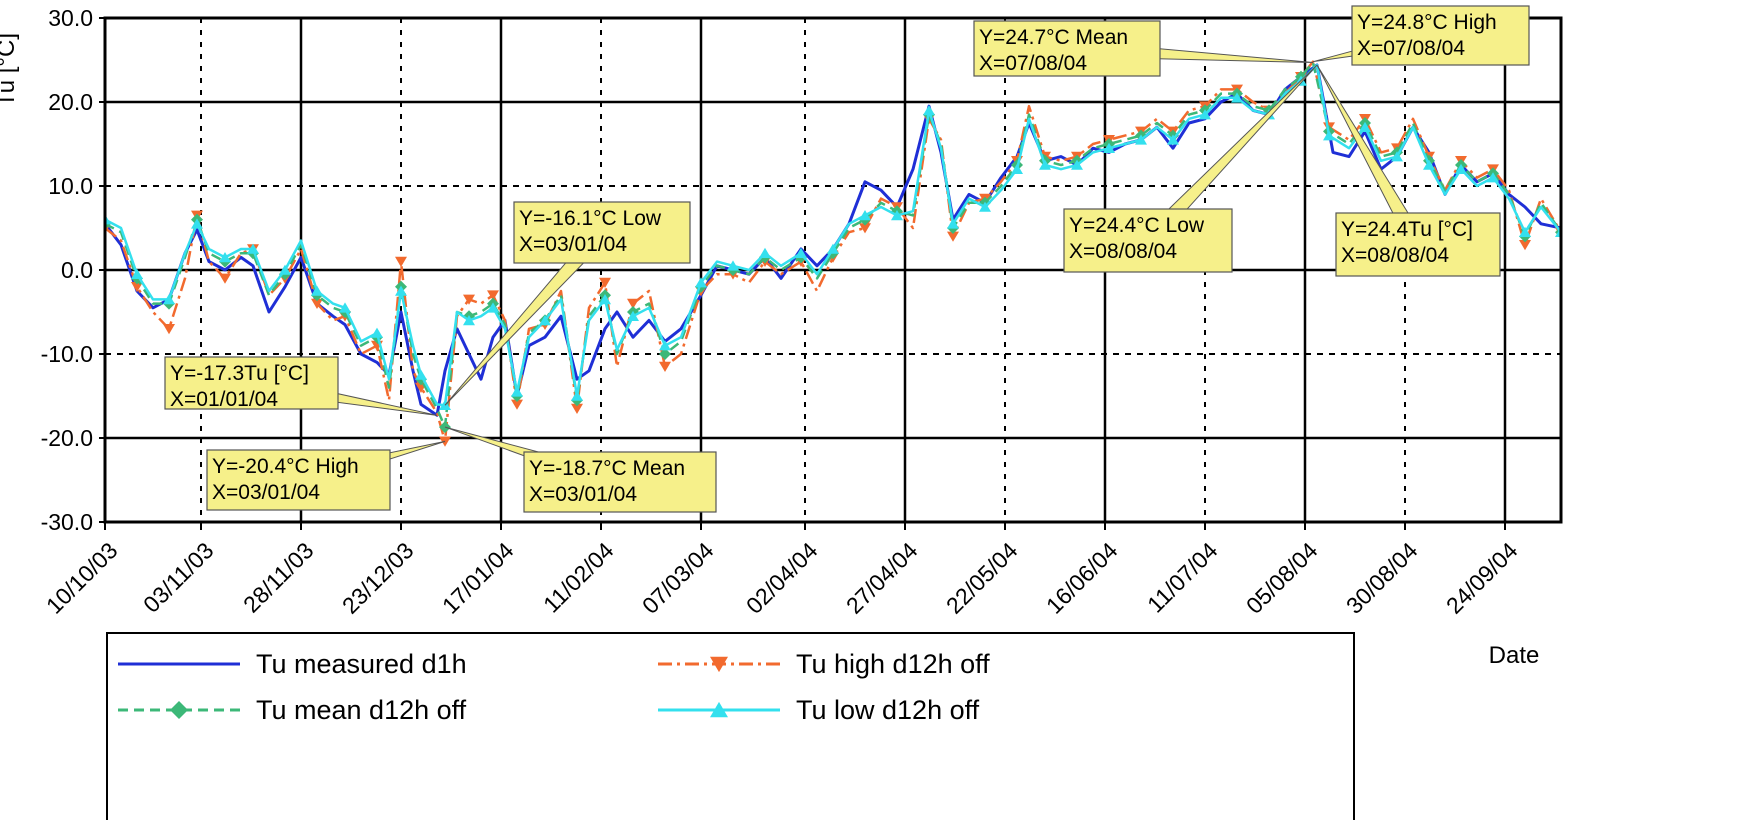 The image size is (1751, 820). I want to click on legend-label: Tu mean d12h off, so click(361, 710).